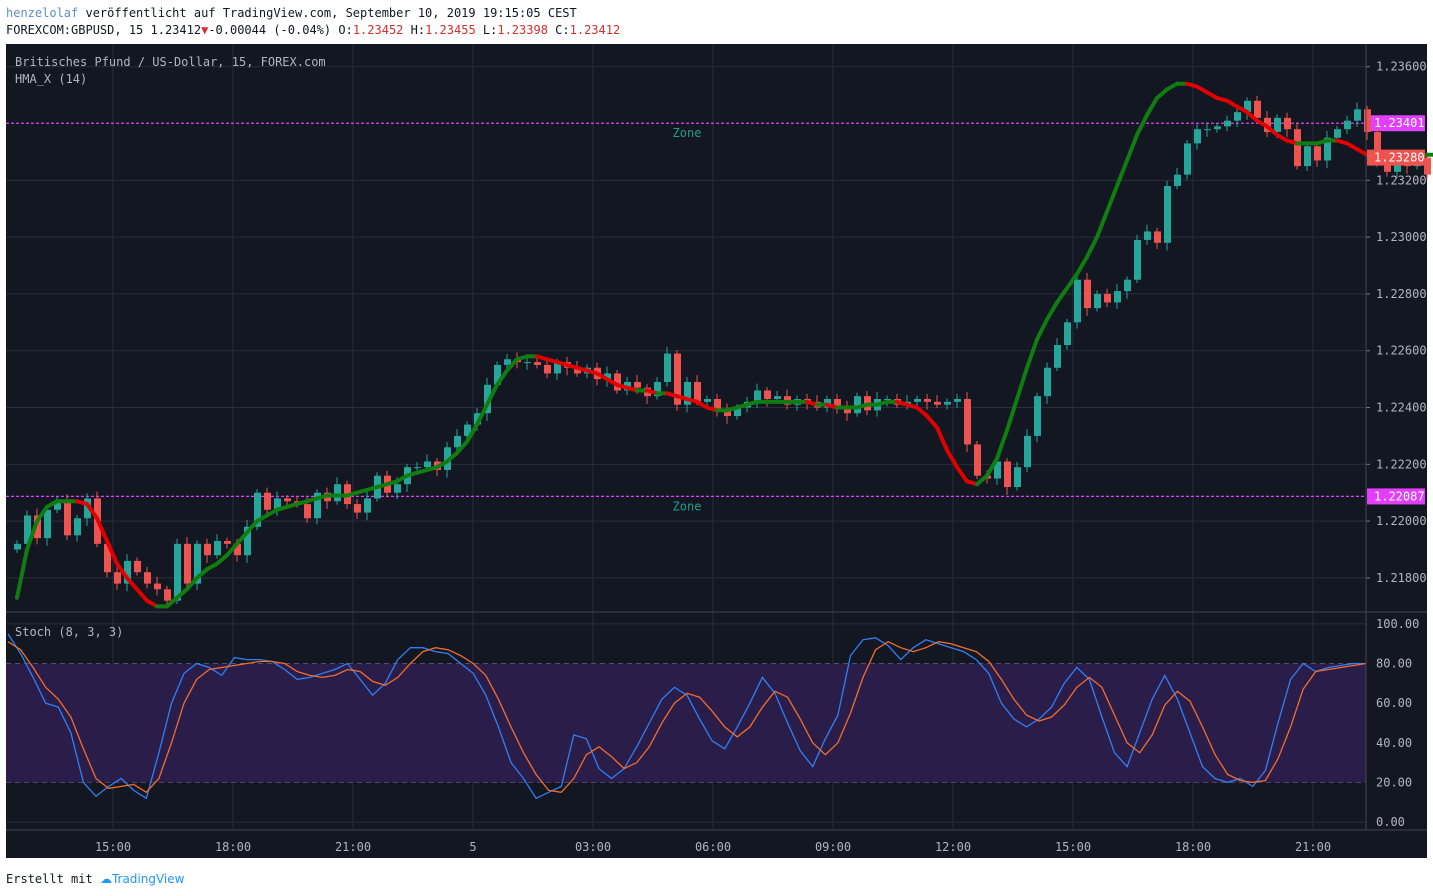  What do you see at coordinates (104, 30) in the screenshot?
I see `symbol-info: FOREXCOM:GBPUSD, 15 1.23412` at bounding box center [104, 30].